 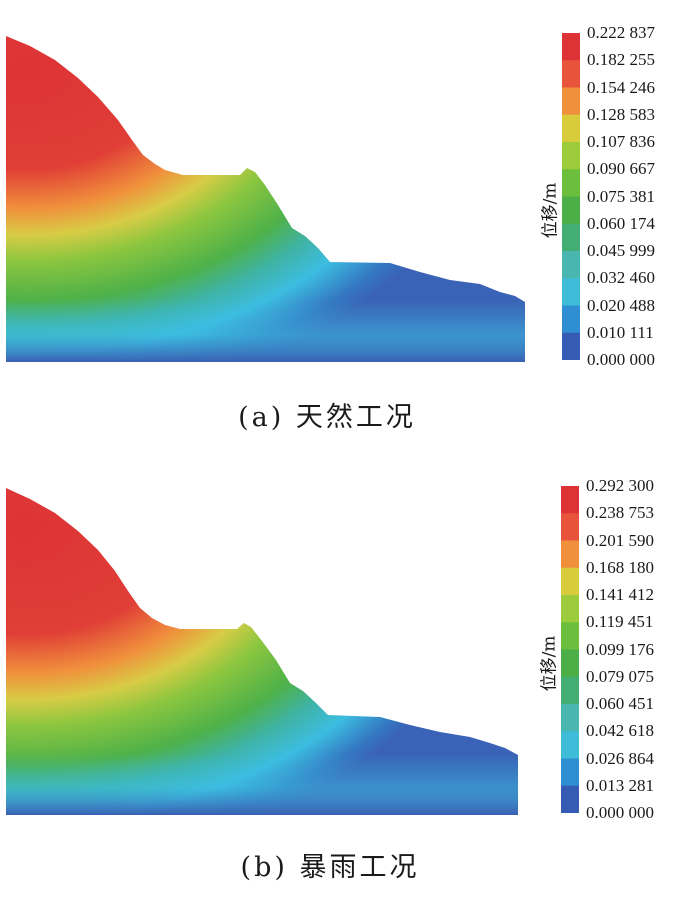 I want to click on legend-tick-label: 0.154 246, so click(x=621, y=87).